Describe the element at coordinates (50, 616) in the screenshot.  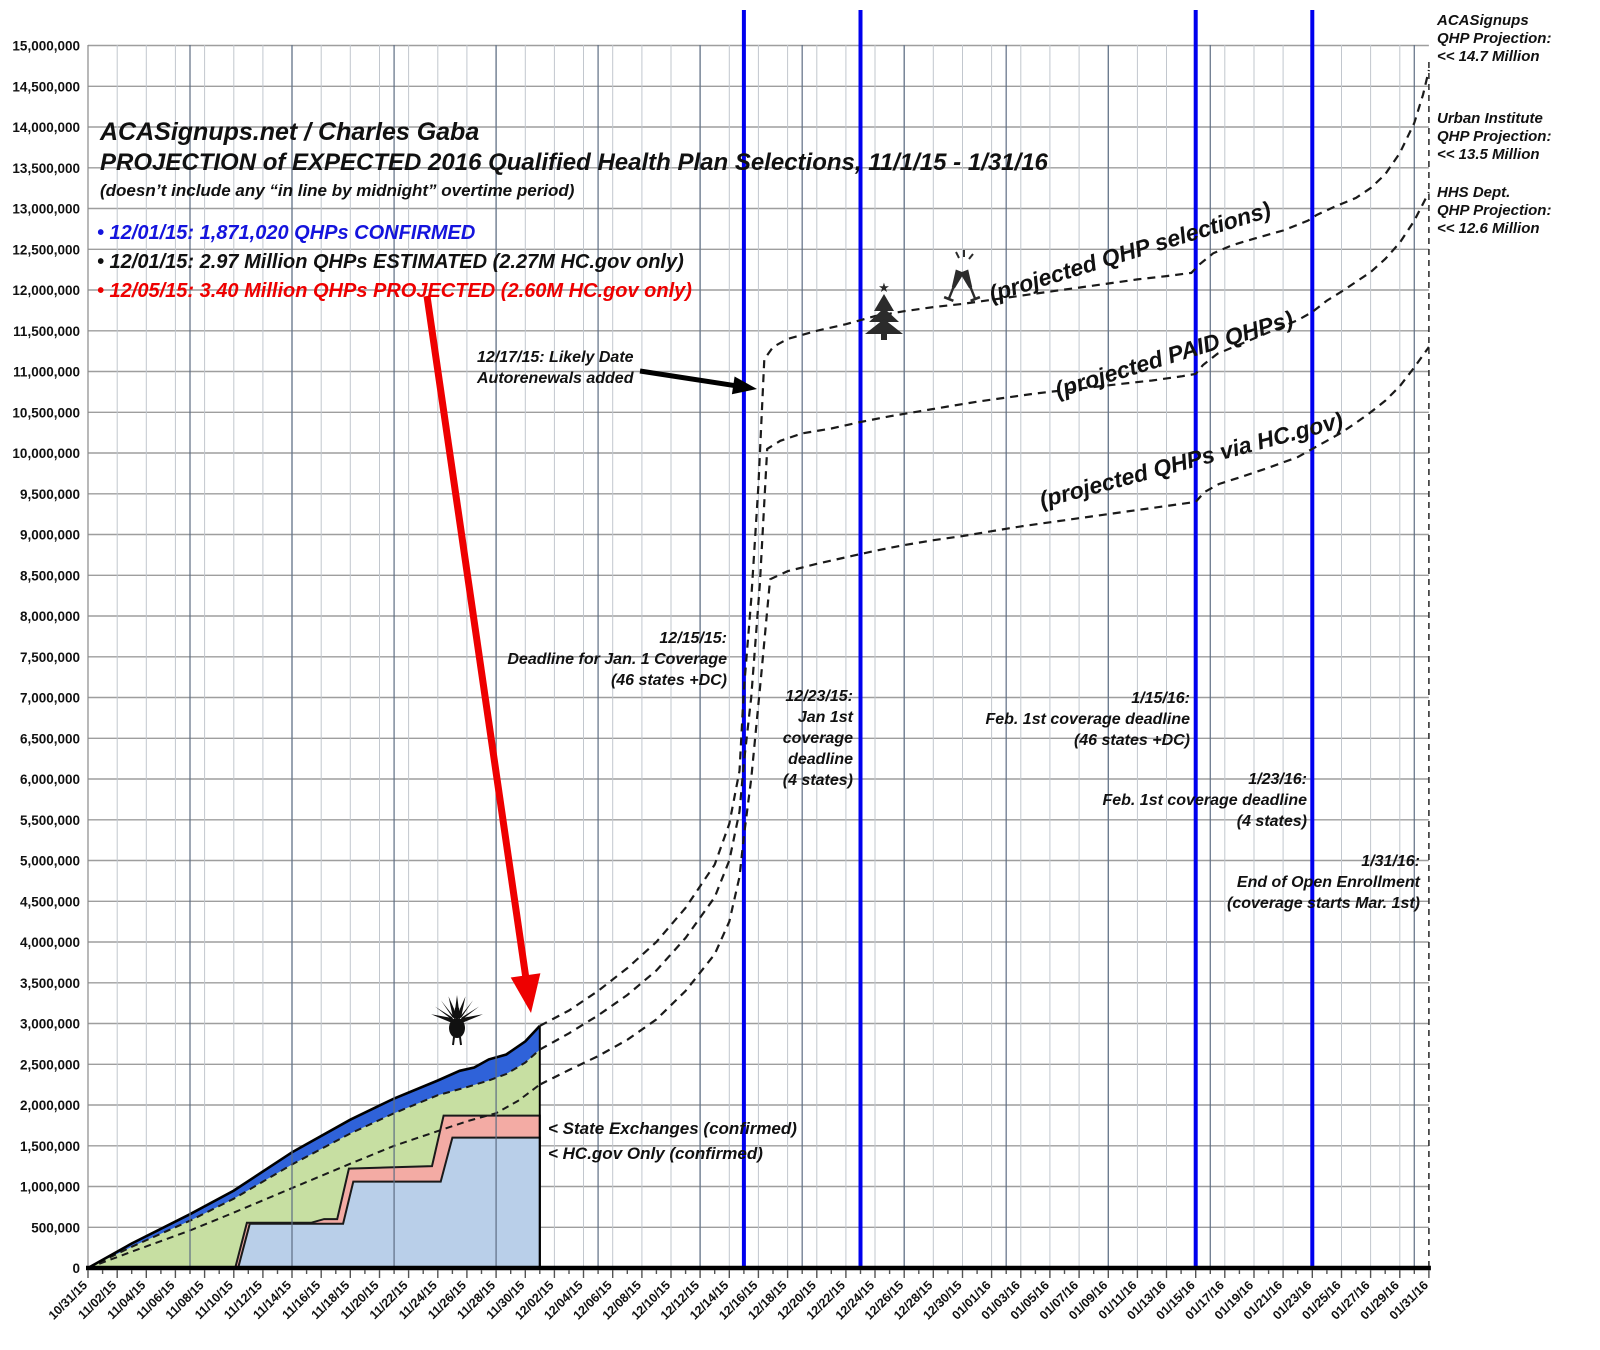
I see `y-tick-label: 8,000,000` at that location.